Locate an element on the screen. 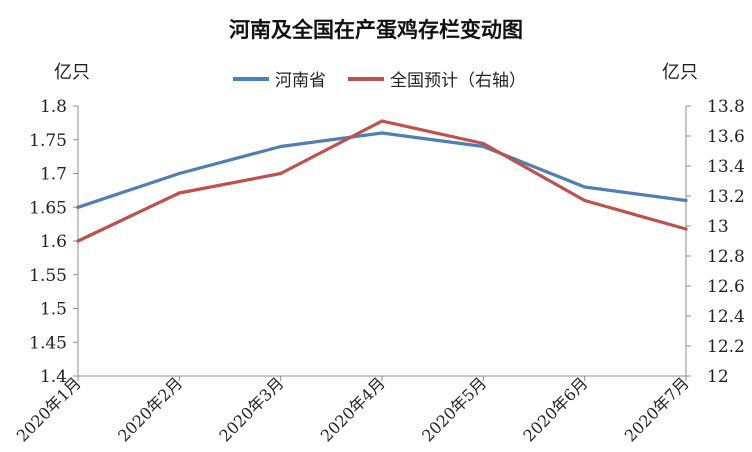  y-left-tick-label: 1.45 is located at coordinates (48, 343).